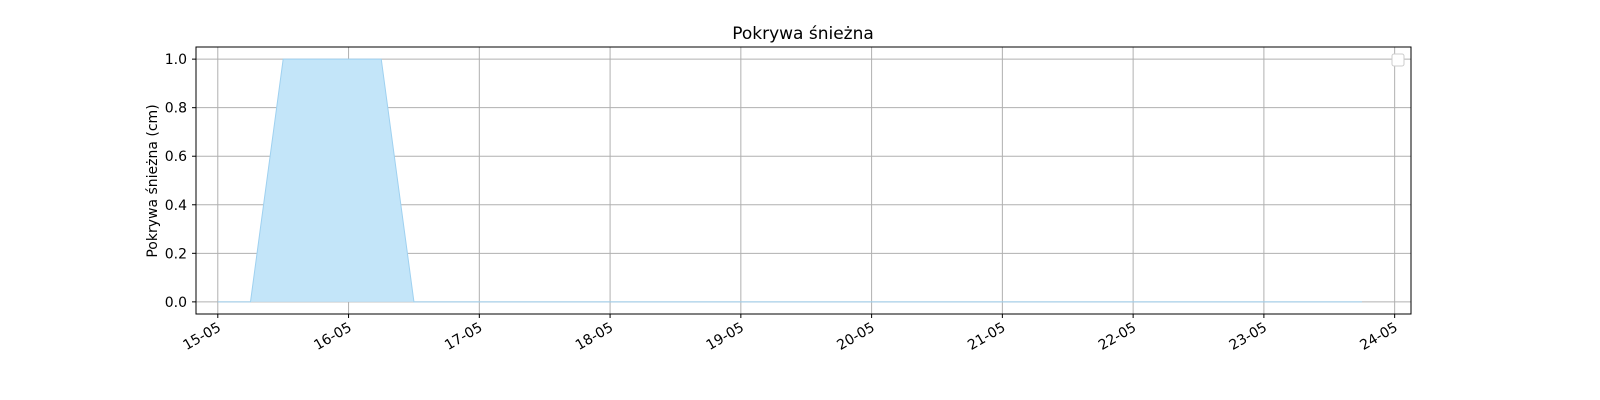  I want to click on y-tick-label: 0.4, so click(176, 206).